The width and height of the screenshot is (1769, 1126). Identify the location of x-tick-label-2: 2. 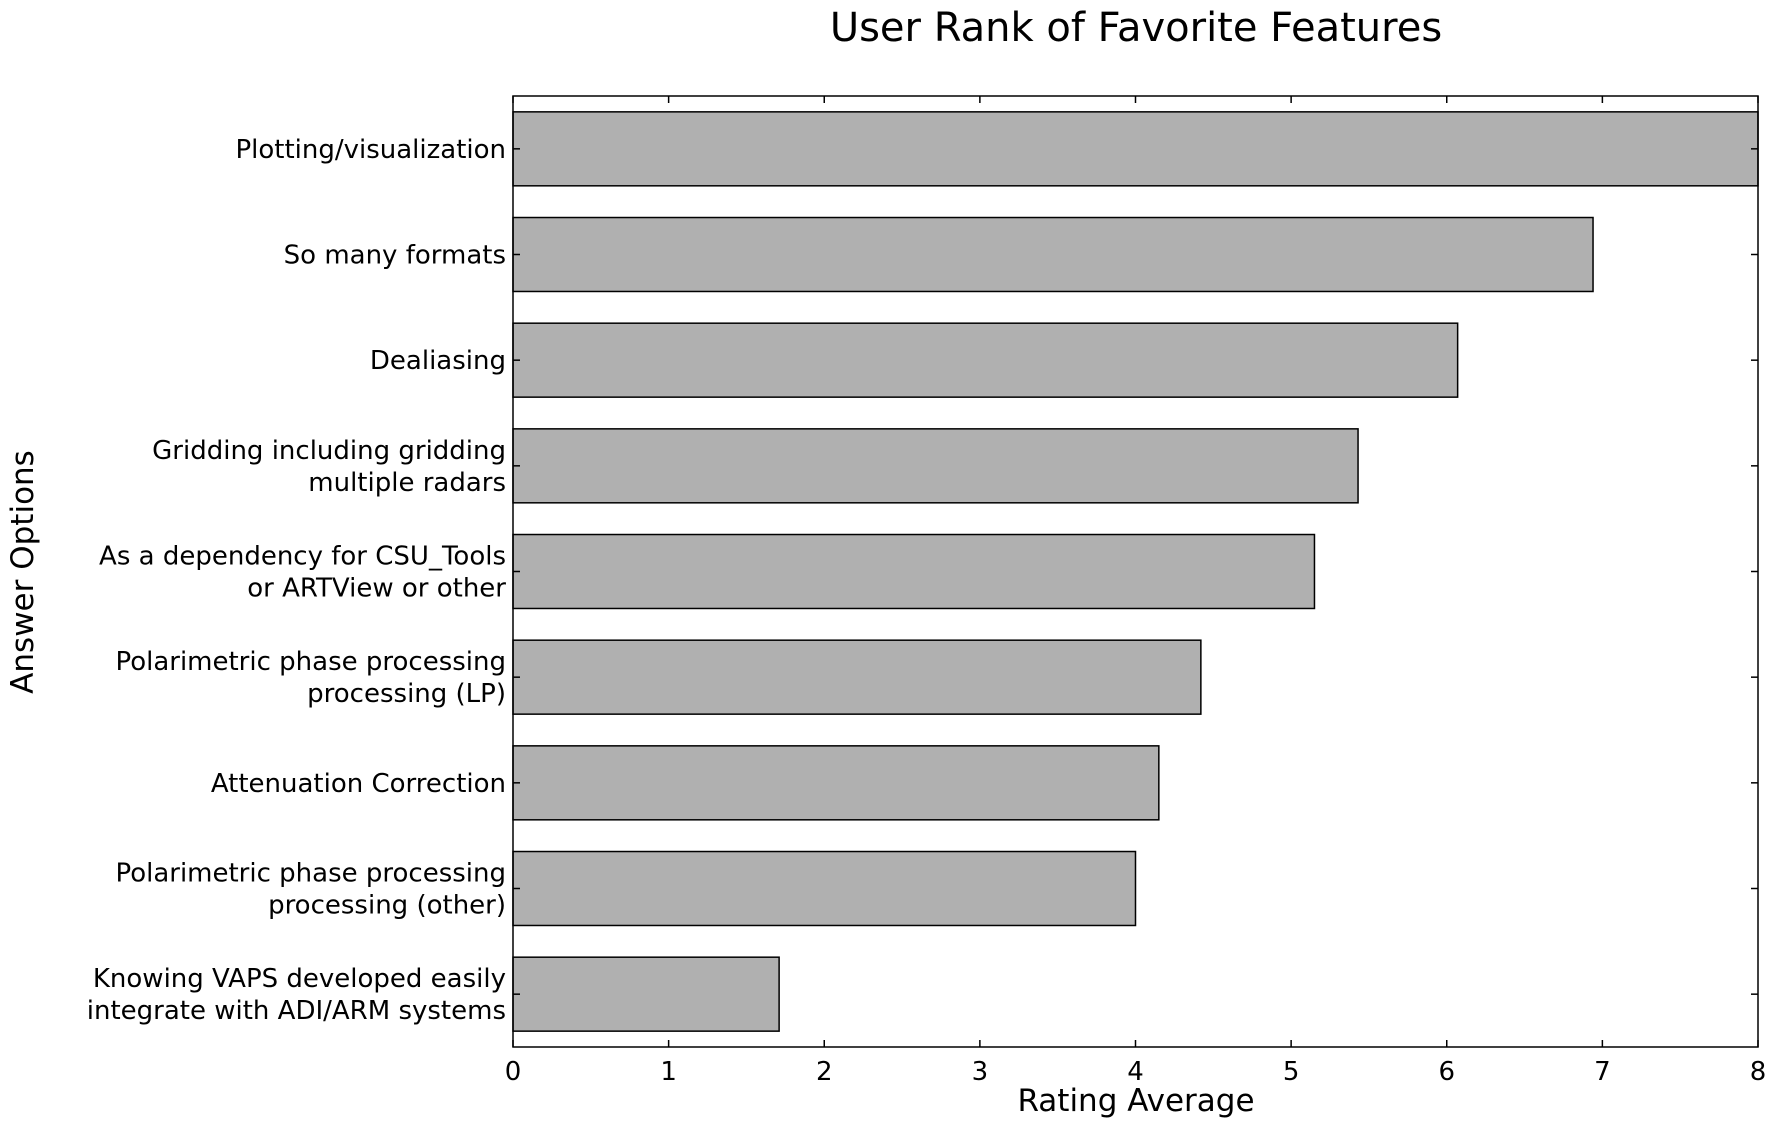
(824, 1072).